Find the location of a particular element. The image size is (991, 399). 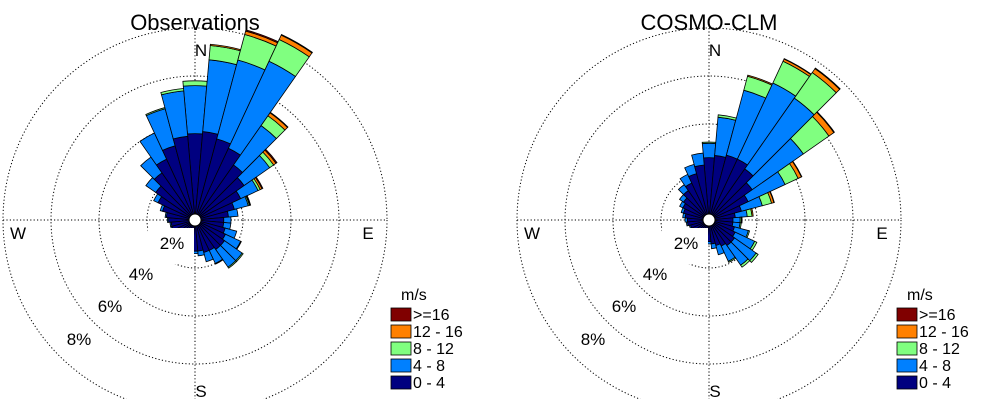

chart-title: COSMO-CLM is located at coordinates (709, 22).